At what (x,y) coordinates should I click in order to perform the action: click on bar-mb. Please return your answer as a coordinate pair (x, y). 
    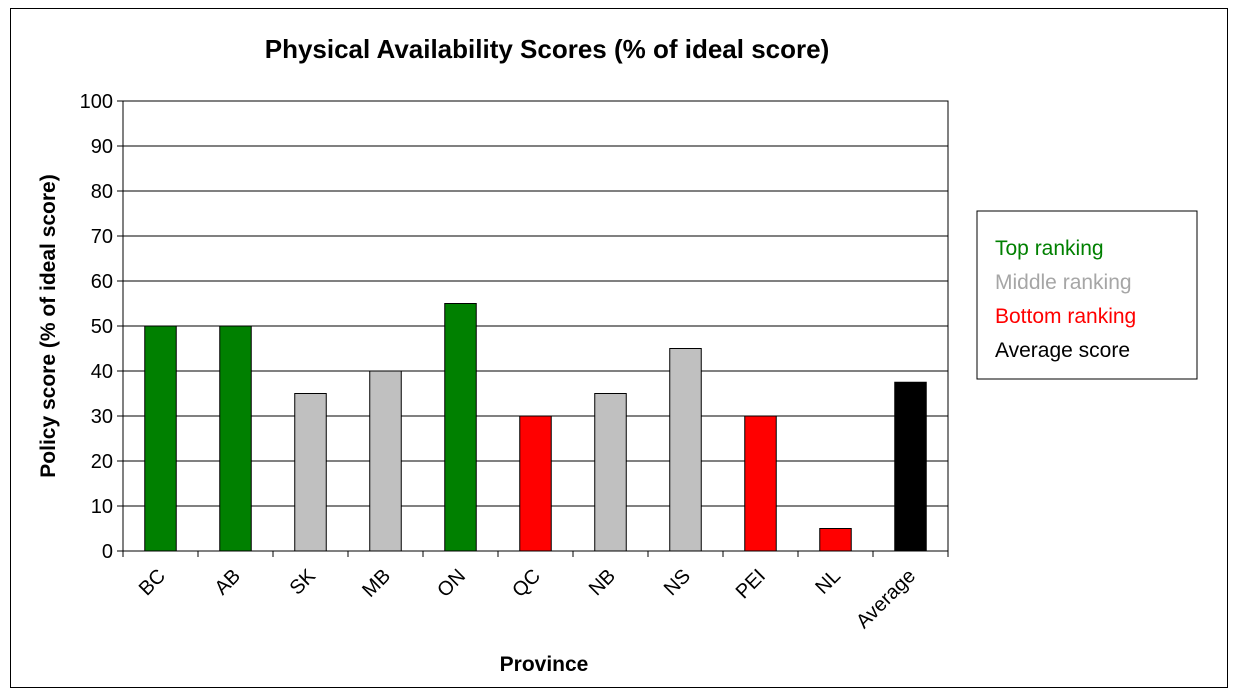
    Looking at the image, I should click on (385, 461).